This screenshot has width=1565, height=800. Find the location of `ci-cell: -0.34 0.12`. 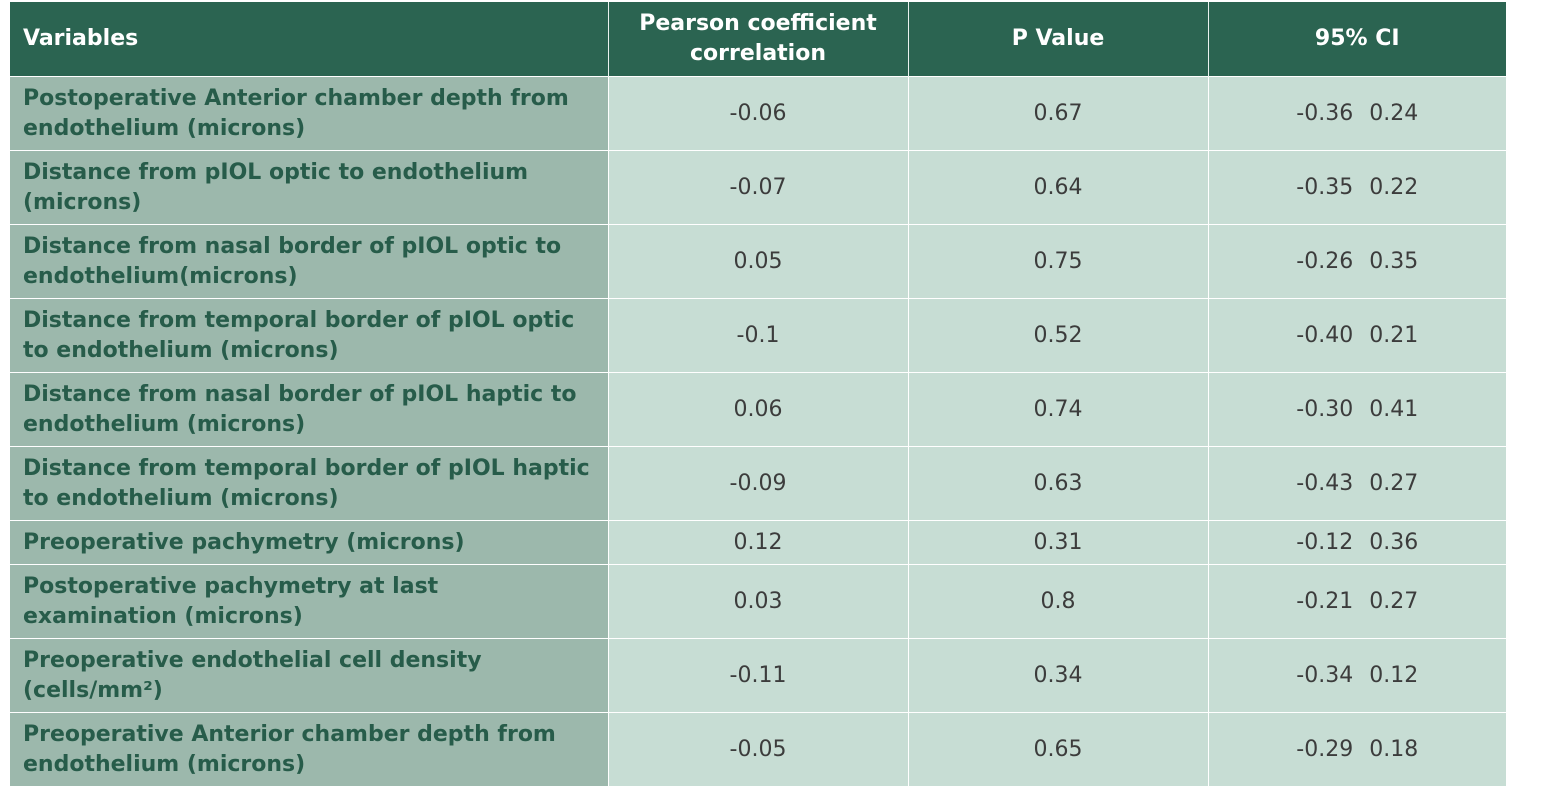

ci-cell: -0.34 0.12 is located at coordinates (1357, 675).